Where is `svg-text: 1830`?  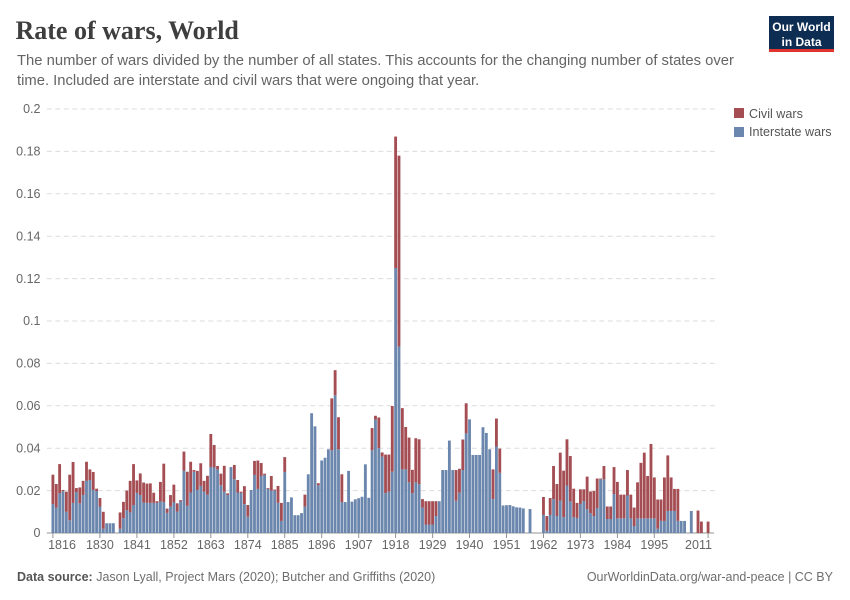
svg-text: 1830 is located at coordinates (100, 545).